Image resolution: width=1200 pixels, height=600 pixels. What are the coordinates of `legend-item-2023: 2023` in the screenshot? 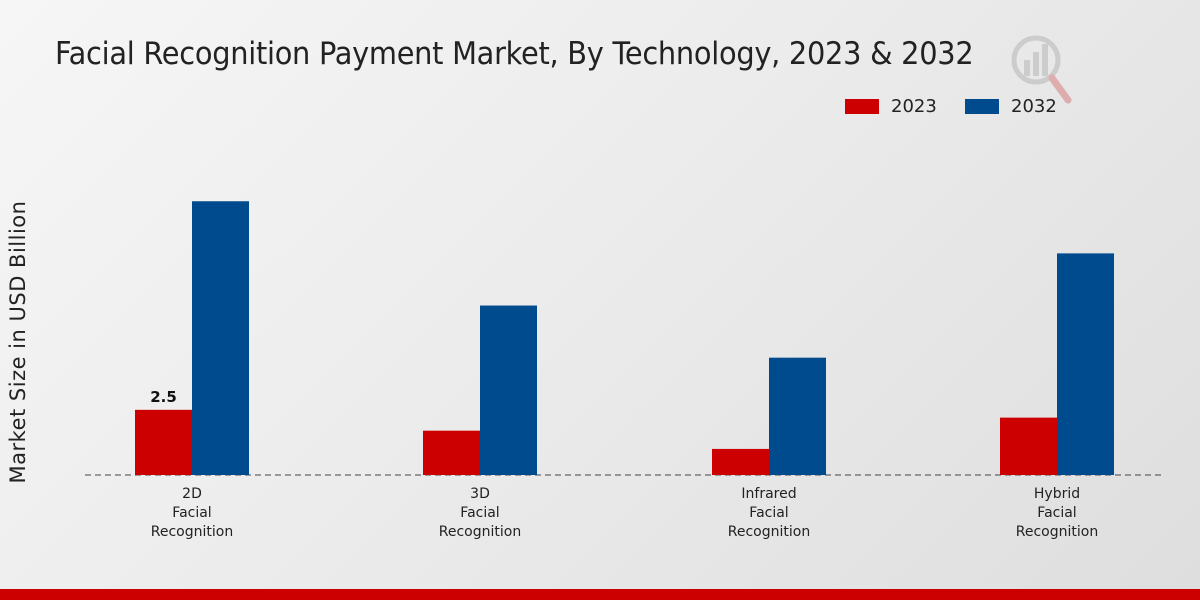 It's located at (891, 106).